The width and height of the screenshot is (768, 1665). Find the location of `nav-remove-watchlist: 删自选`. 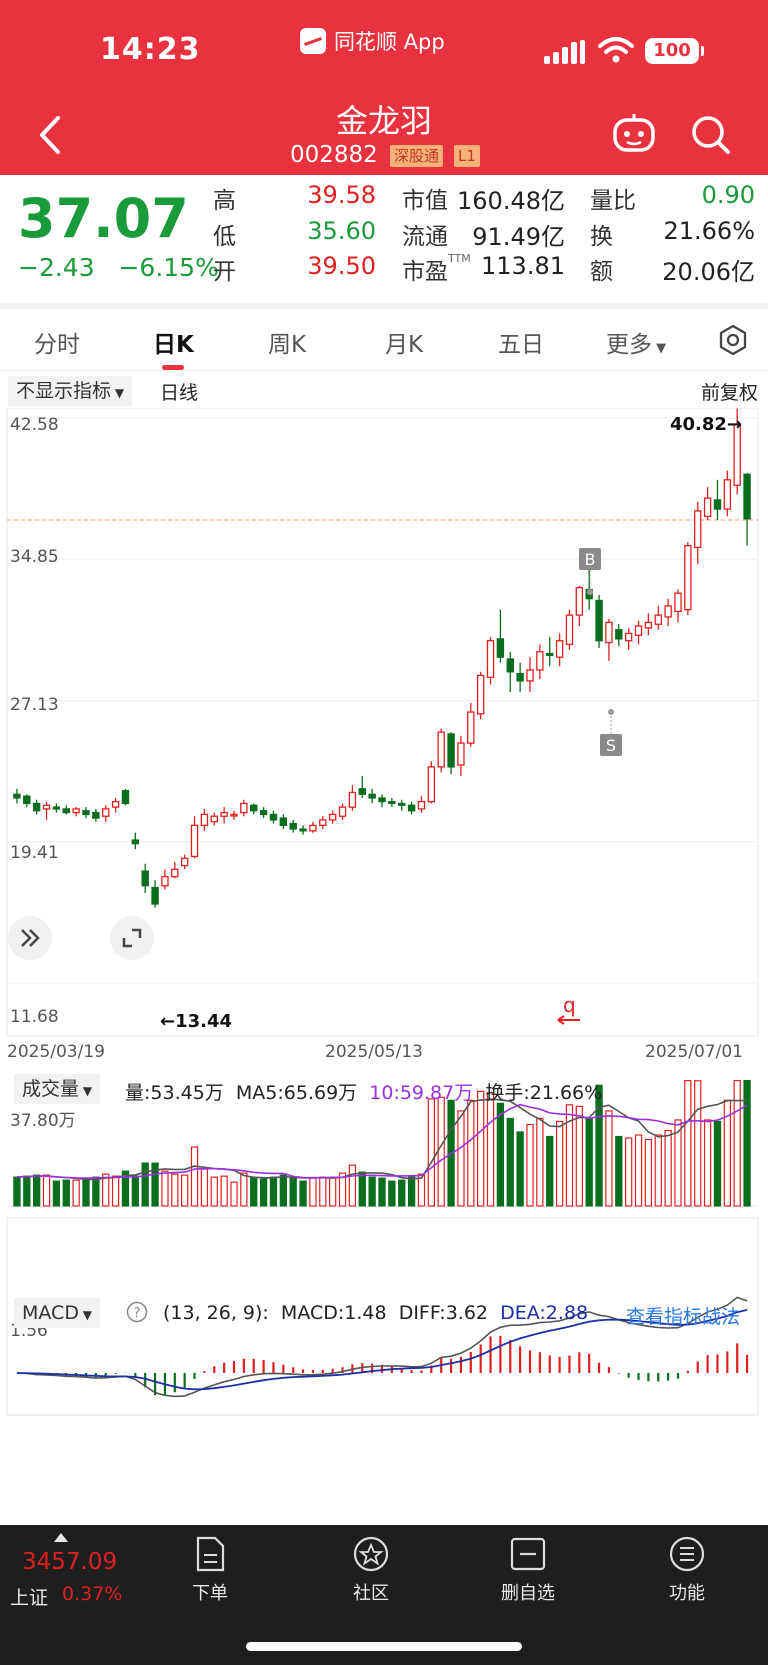

nav-remove-watchlist: 删自选 is located at coordinates (528, 1570).